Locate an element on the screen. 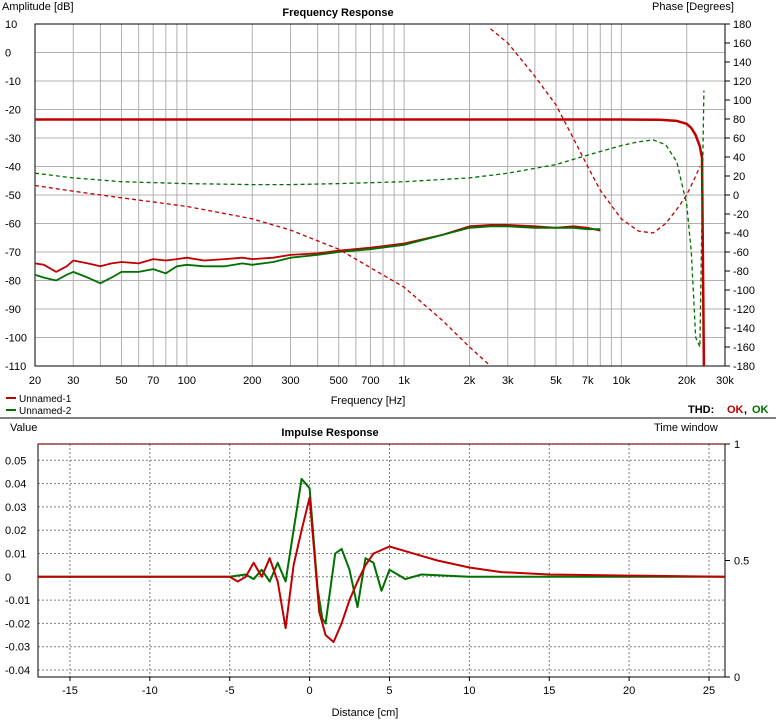 The height and width of the screenshot is (728, 776). phase-axis-title: Phase [Degrees] is located at coordinates (693, 7).